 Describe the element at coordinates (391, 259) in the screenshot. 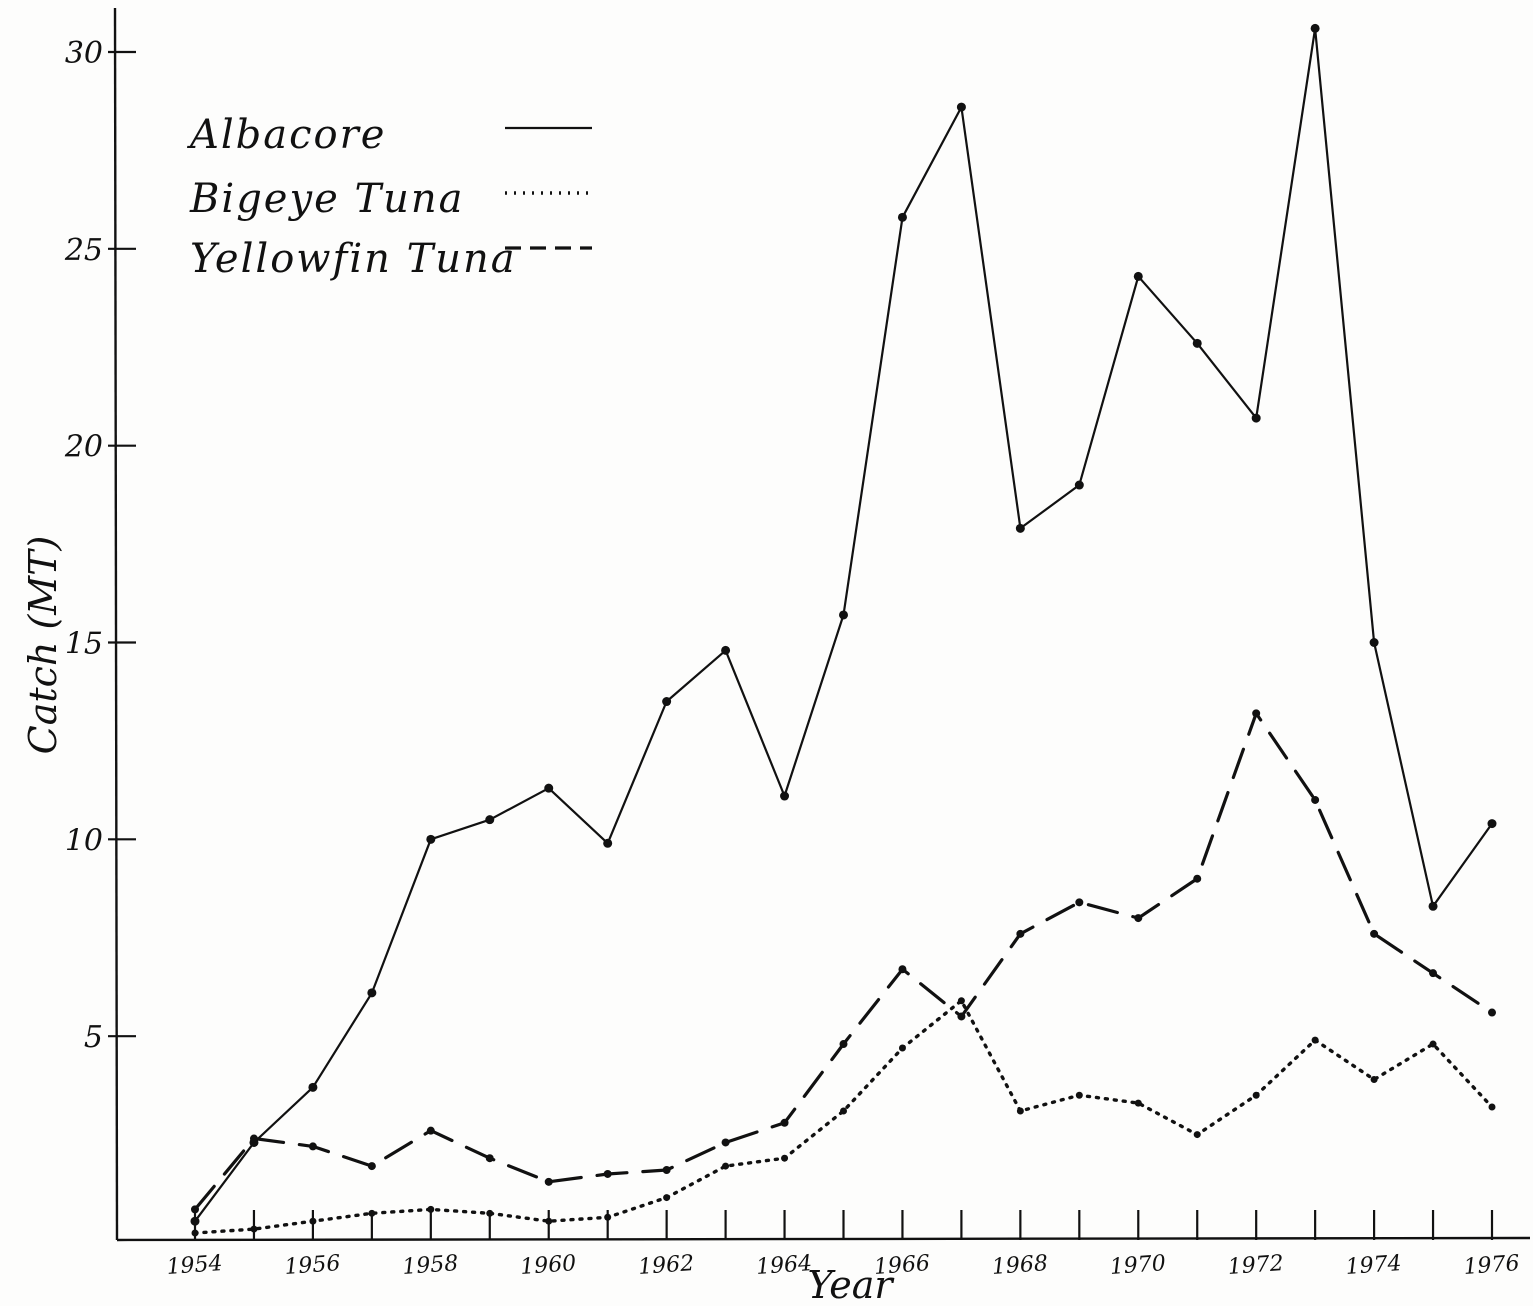

I see `legend-entry-yellowfin-tuna: Yellowfin Tuna` at that location.